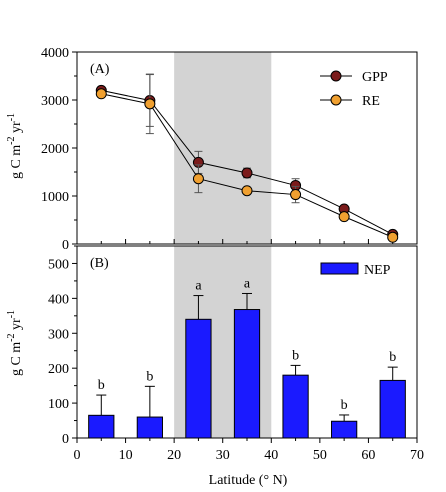 The width and height of the screenshot is (446, 492). I want to click on legend-item-re: RE, so click(350, 101).